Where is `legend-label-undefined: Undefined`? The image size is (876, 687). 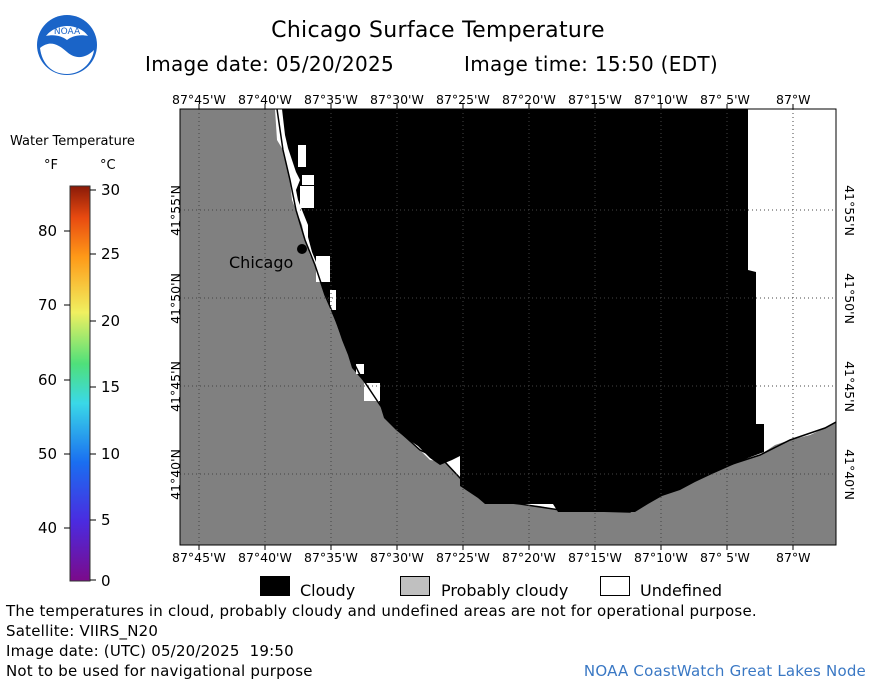
legend-label-undefined: Undefined is located at coordinates (681, 590).